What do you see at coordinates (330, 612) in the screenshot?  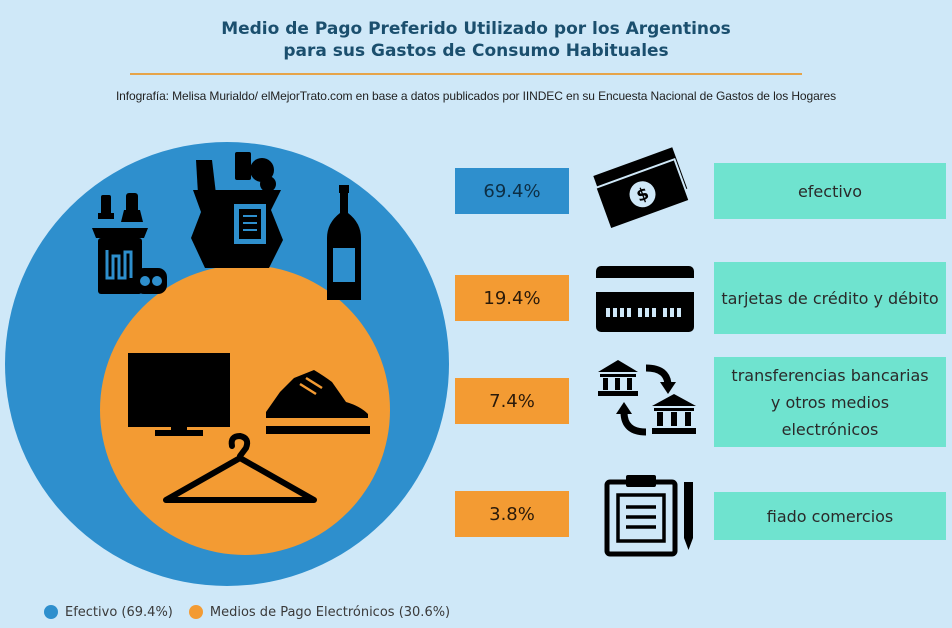 I see `legend-label-electronicos: Medios de Pago Electrónicos (30.6%)` at bounding box center [330, 612].